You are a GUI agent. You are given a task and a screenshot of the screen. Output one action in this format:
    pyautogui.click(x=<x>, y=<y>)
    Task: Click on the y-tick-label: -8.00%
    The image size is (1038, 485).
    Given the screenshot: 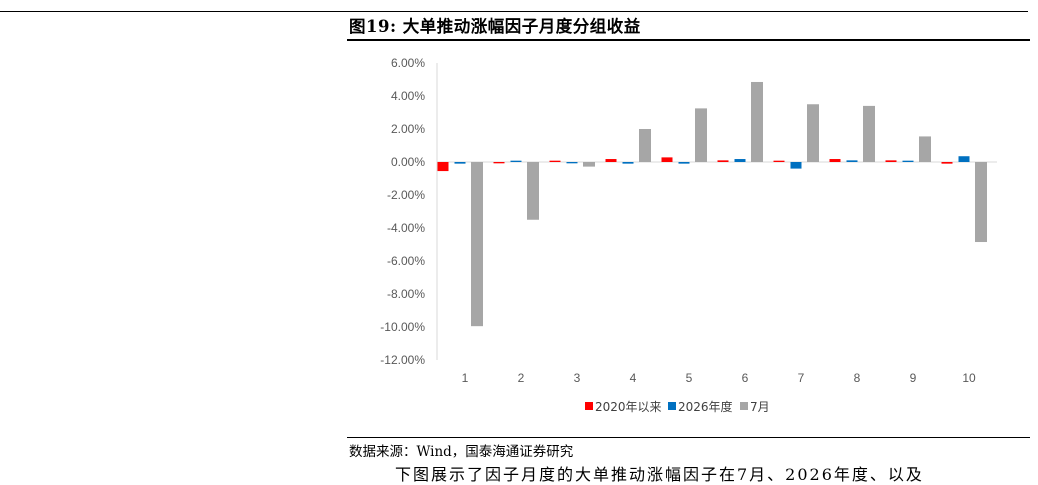 What is the action you would take?
    pyautogui.click(x=406, y=294)
    